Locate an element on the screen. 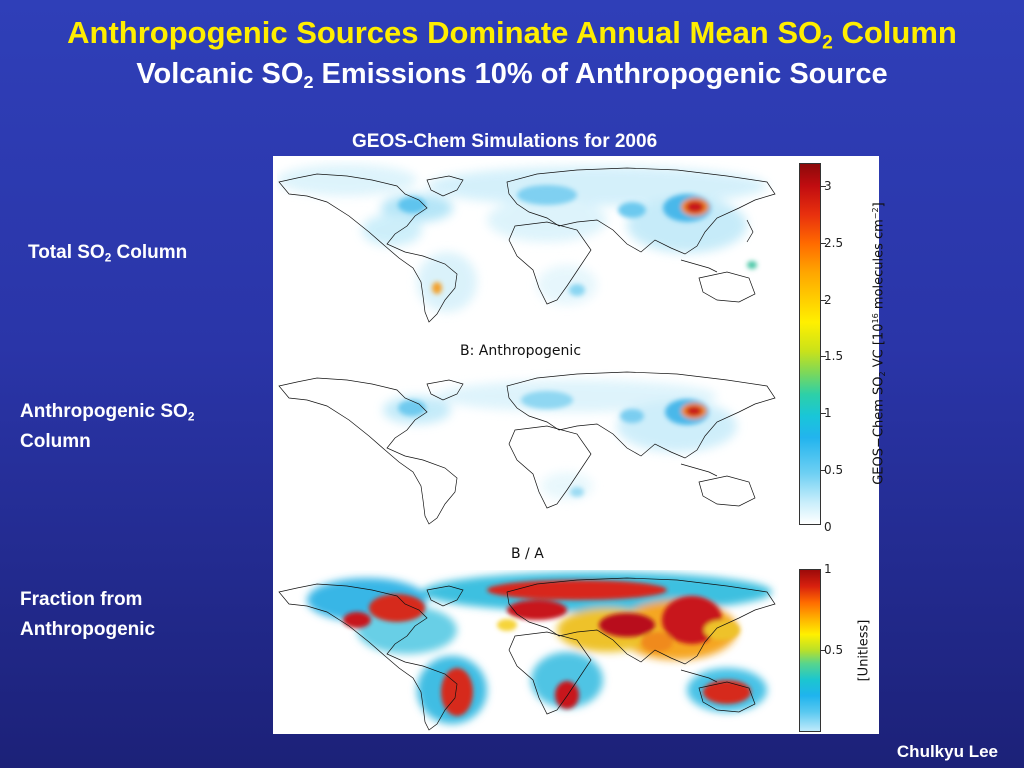  colorbar-tick-2-5: 2.5 is located at coordinates (834, 243).